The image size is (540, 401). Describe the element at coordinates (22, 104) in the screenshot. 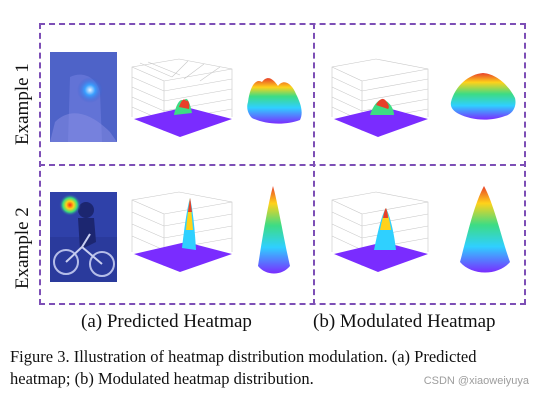

I see `row-label-example-1: Example 1` at that location.